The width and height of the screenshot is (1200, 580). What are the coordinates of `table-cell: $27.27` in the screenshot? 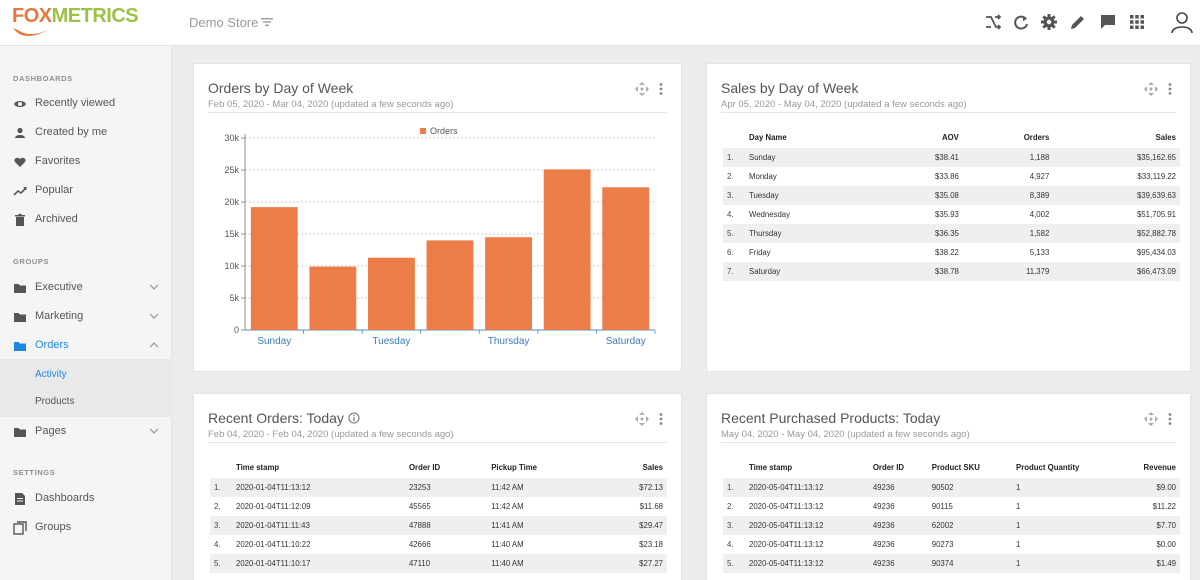 It's located at (633, 563).